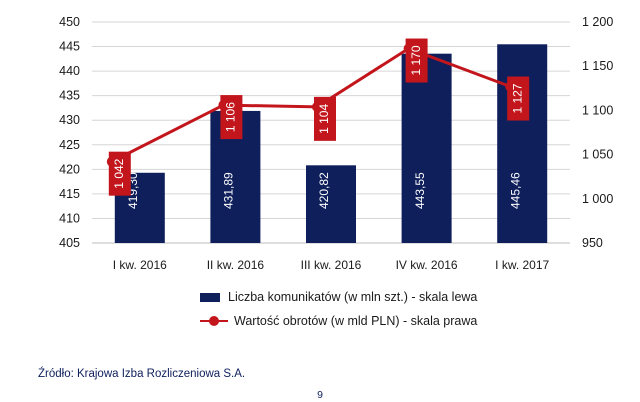 Image resolution: width=640 pixels, height=402 pixels. What do you see at coordinates (236, 265) in the screenshot?
I see `category-label: II kw. 2016` at bounding box center [236, 265].